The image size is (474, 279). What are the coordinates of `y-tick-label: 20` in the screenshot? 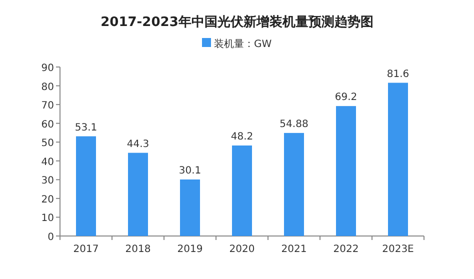 It's located at (47, 200).